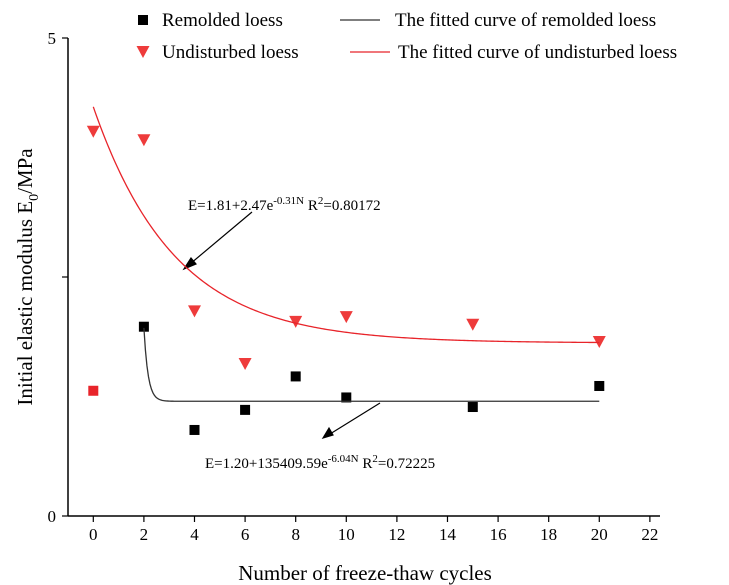  What do you see at coordinates (537, 52) in the screenshot?
I see `legend-label: The fitted curve of undisturbed loess` at bounding box center [537, 52].